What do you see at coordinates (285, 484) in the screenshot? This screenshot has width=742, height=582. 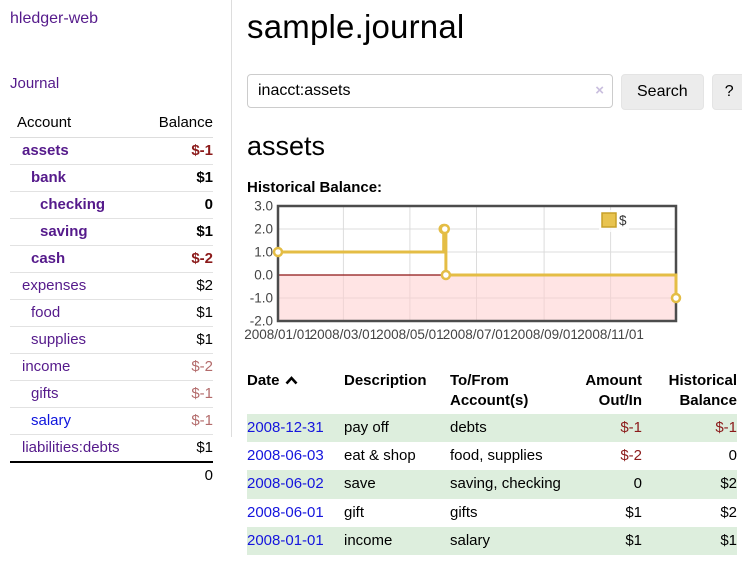 I see `transaction-date-link: 2008-06-02` at bounding box center [285, 484].